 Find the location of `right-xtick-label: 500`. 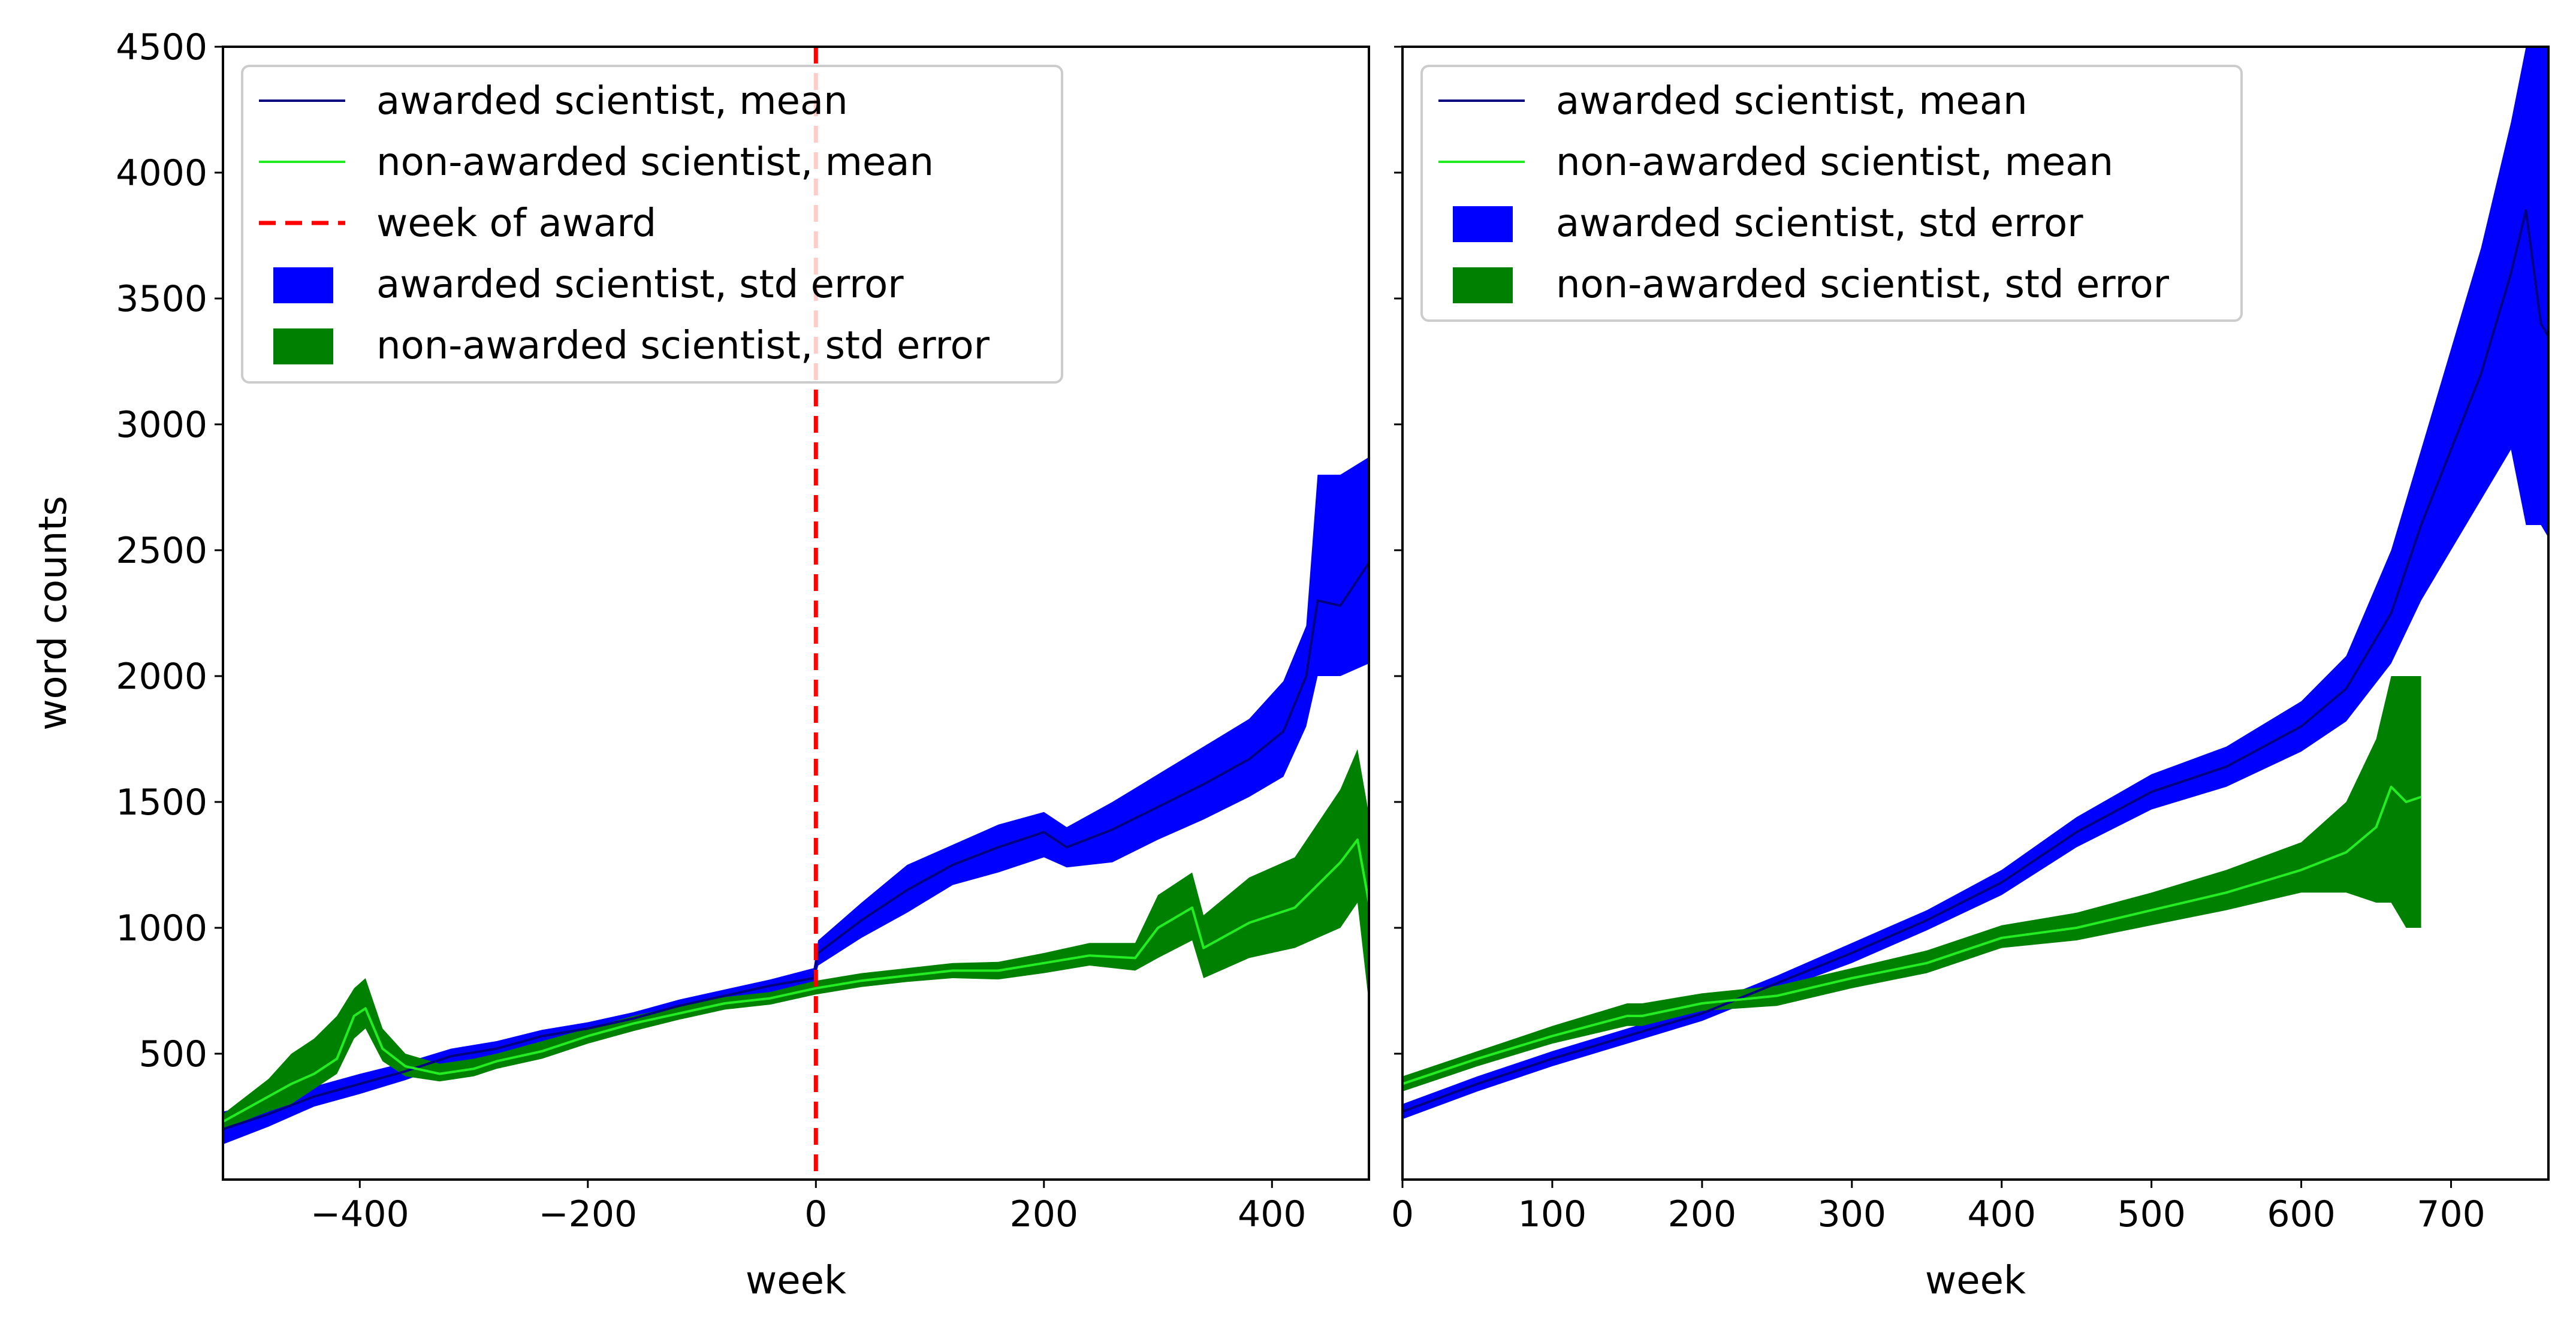

right-xtick-label: 500 is located at coordinates (2151, 1214).